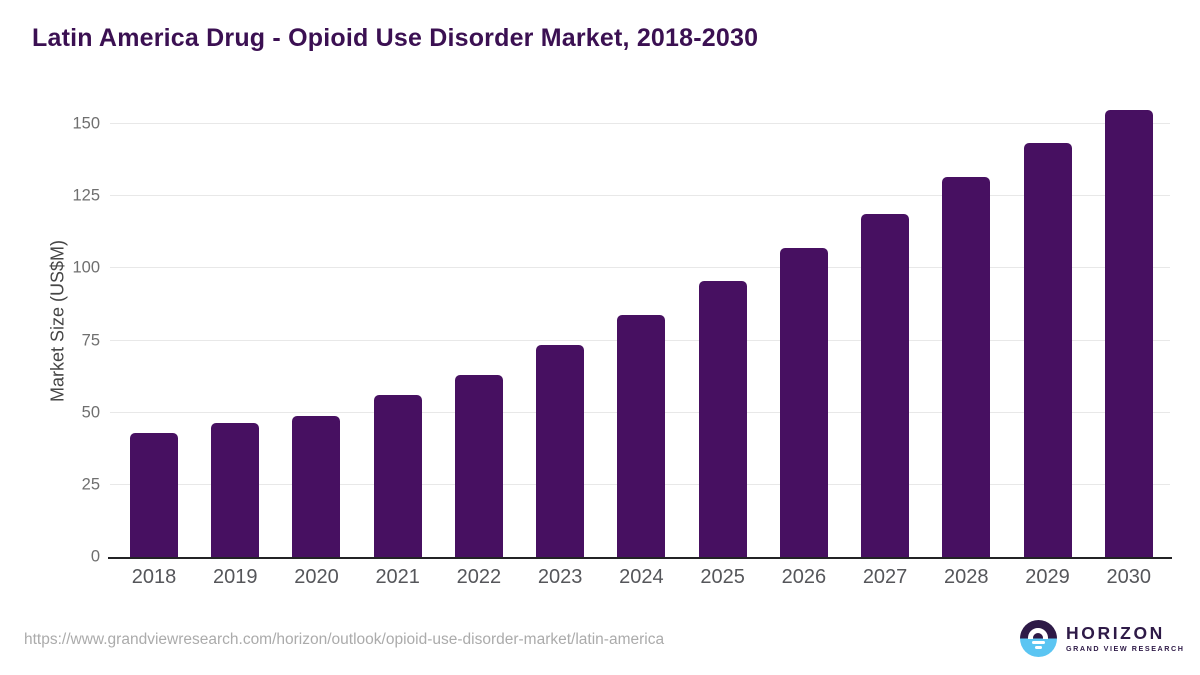  What do you see at coordinates (397, 476) in the screenshot?
I see `bar-2021` at bounding box center [397, 476].